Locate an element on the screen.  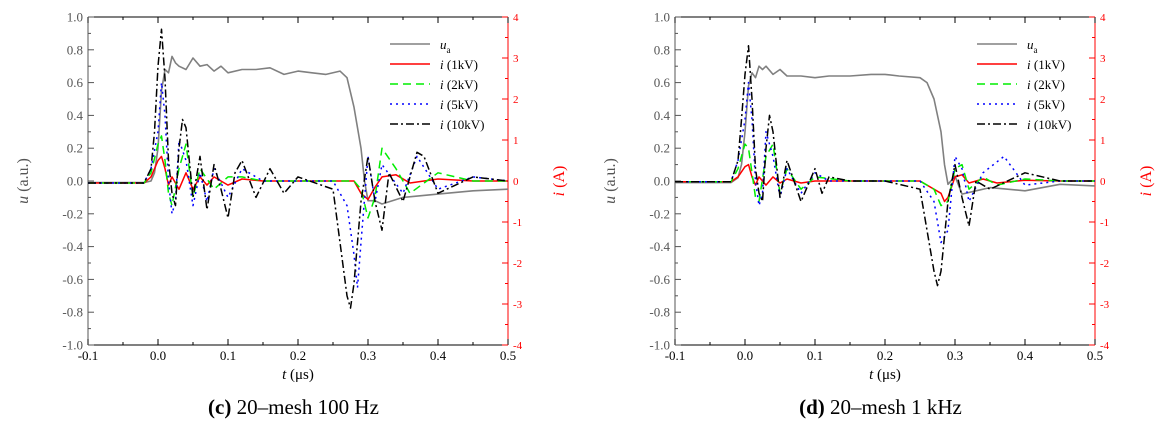
caption-label: (d) is located at coordinates (812, 407).